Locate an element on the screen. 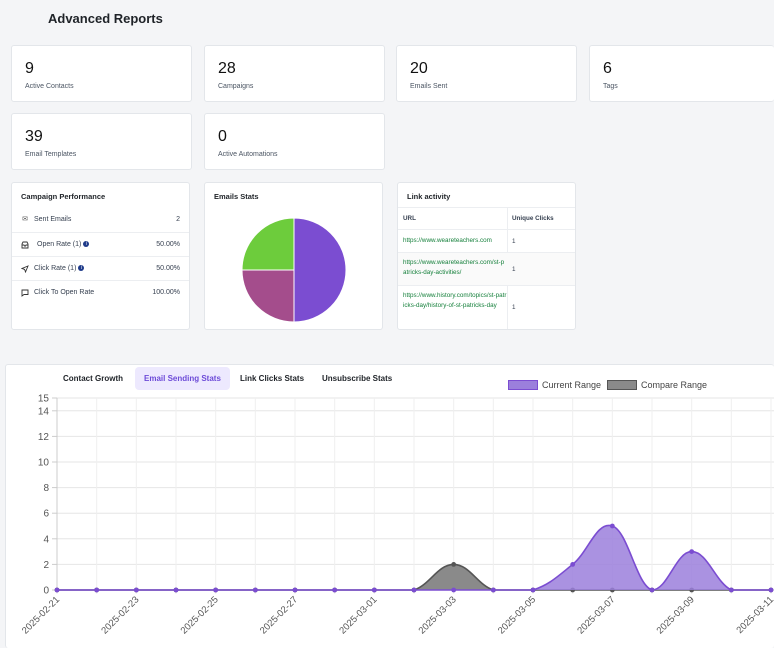 The width and height of the screenshot is (774, 648). emails-stats-panel: Emails Stats is located at coordinates (293, 256).